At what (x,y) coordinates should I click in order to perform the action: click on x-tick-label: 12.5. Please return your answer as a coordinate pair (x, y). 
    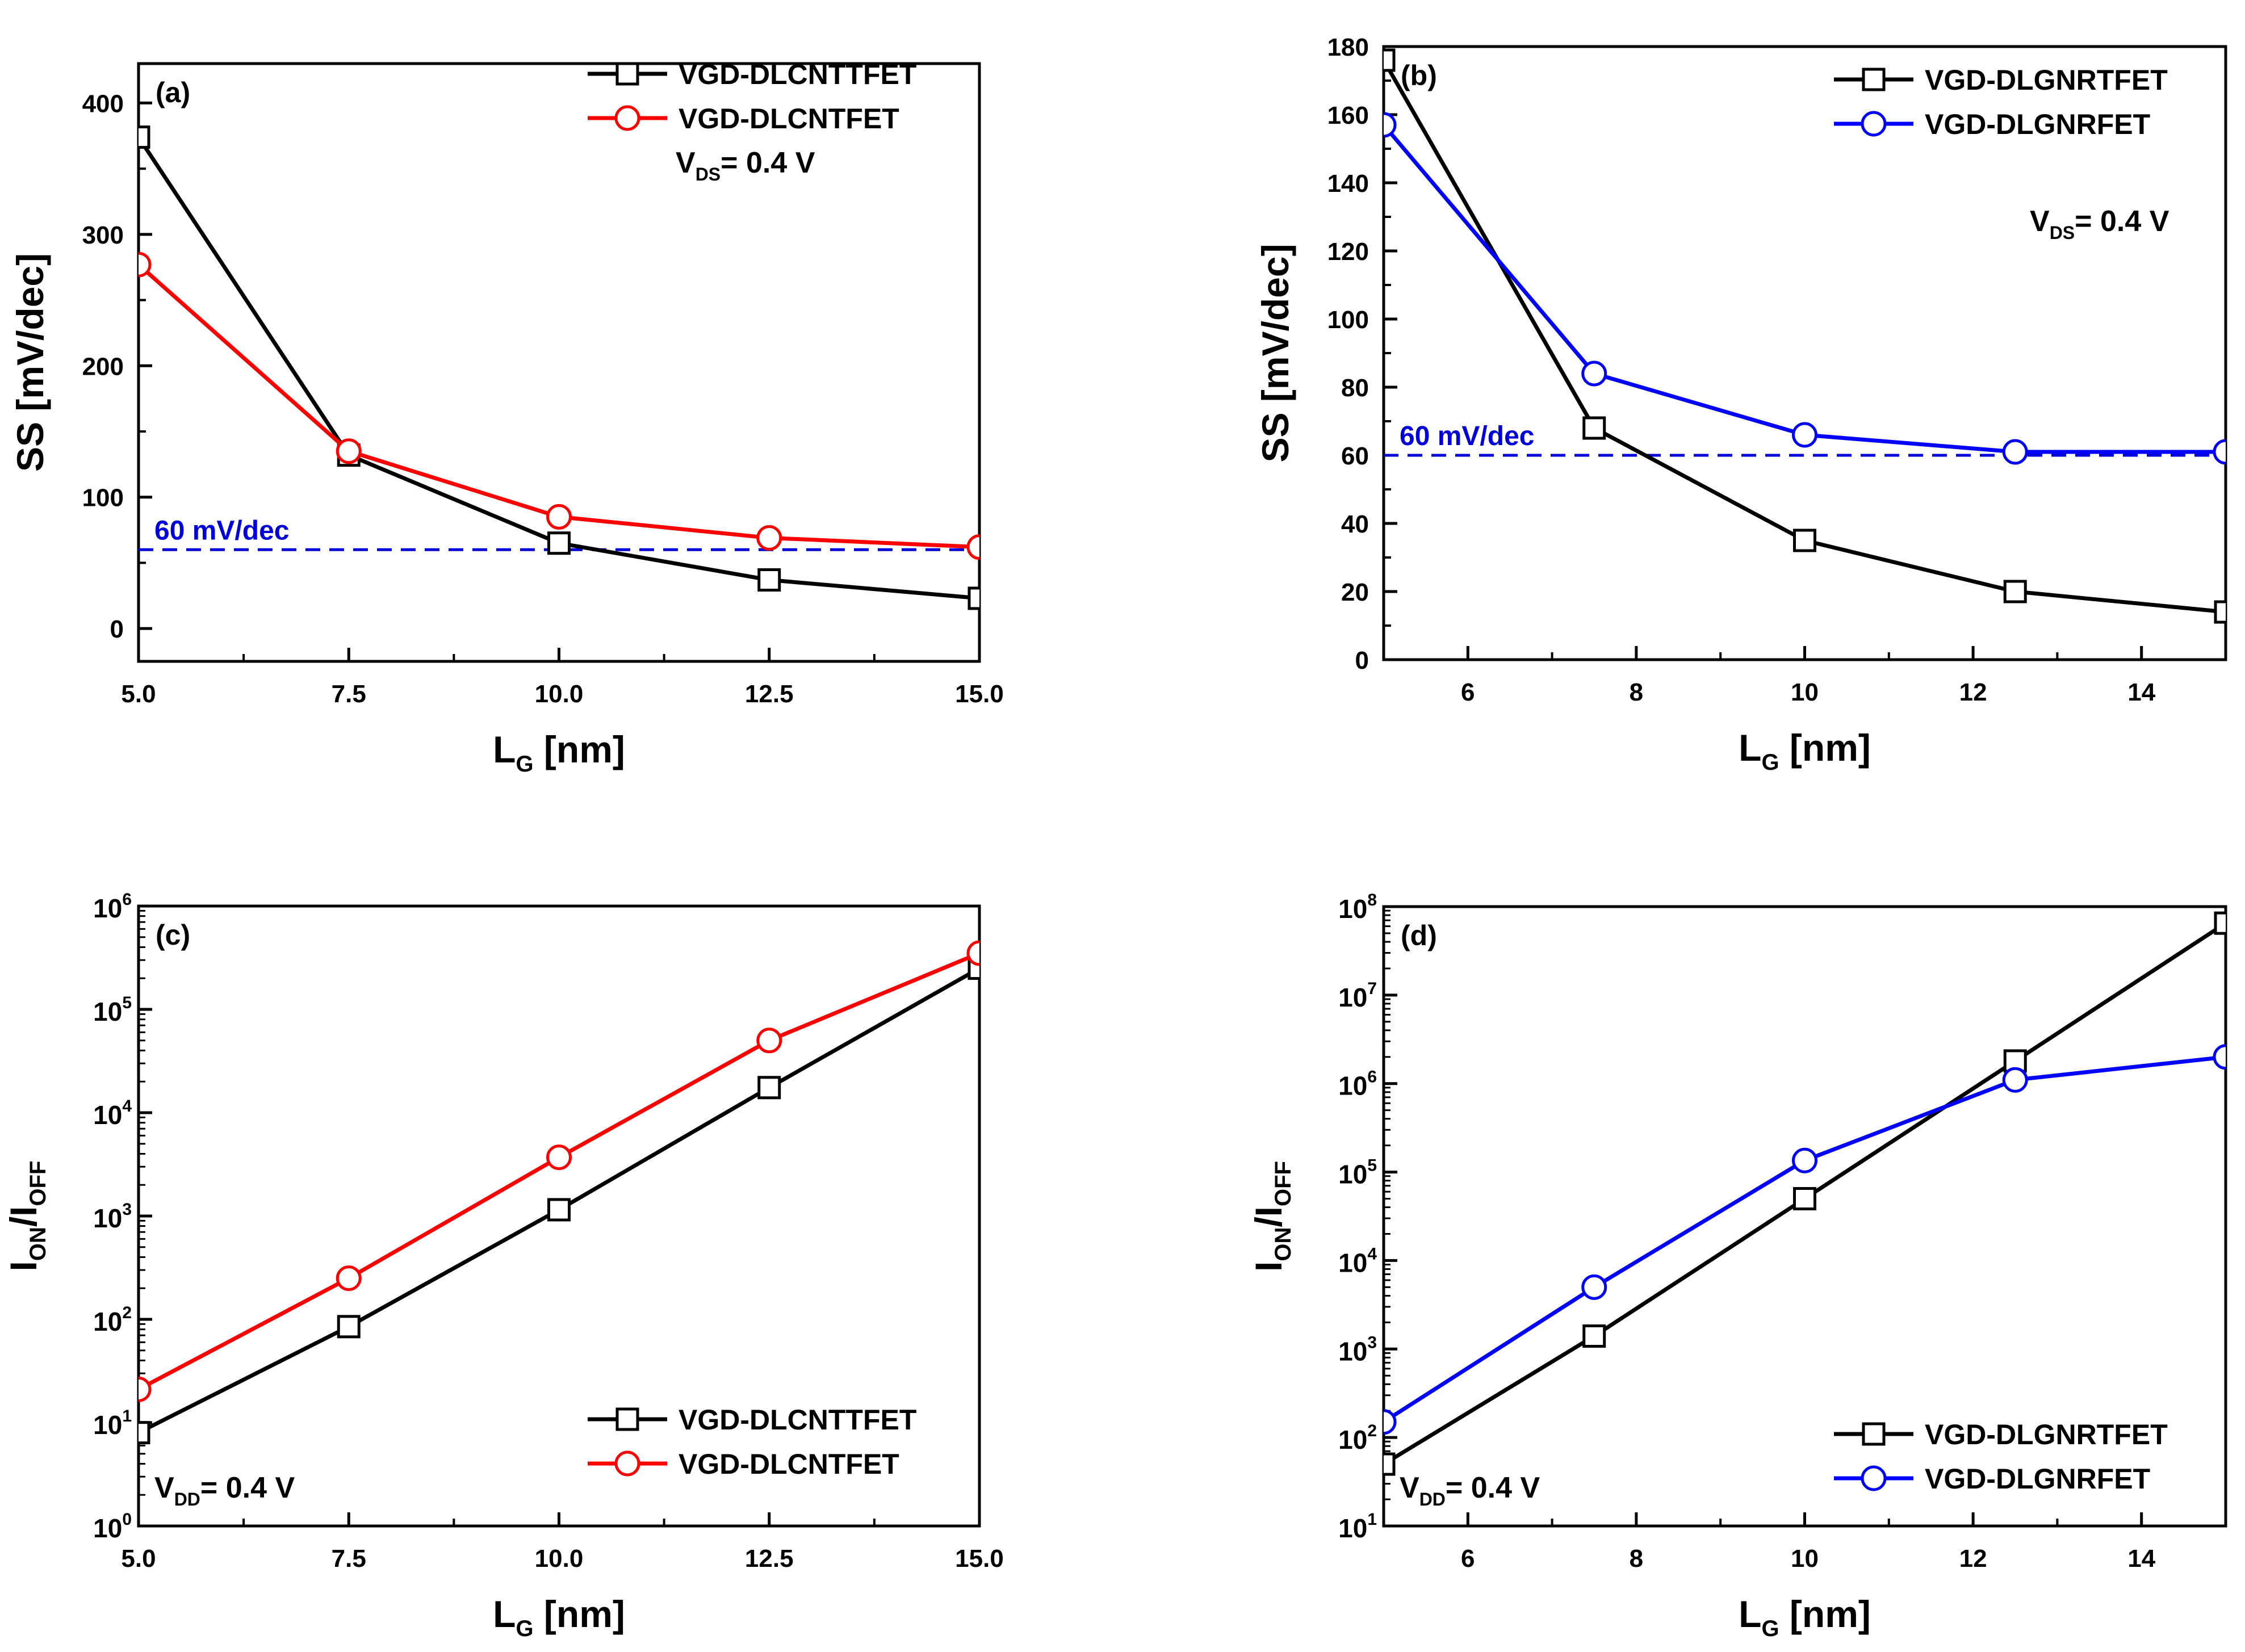
    Looking at the image, I should click on (769, 1559).